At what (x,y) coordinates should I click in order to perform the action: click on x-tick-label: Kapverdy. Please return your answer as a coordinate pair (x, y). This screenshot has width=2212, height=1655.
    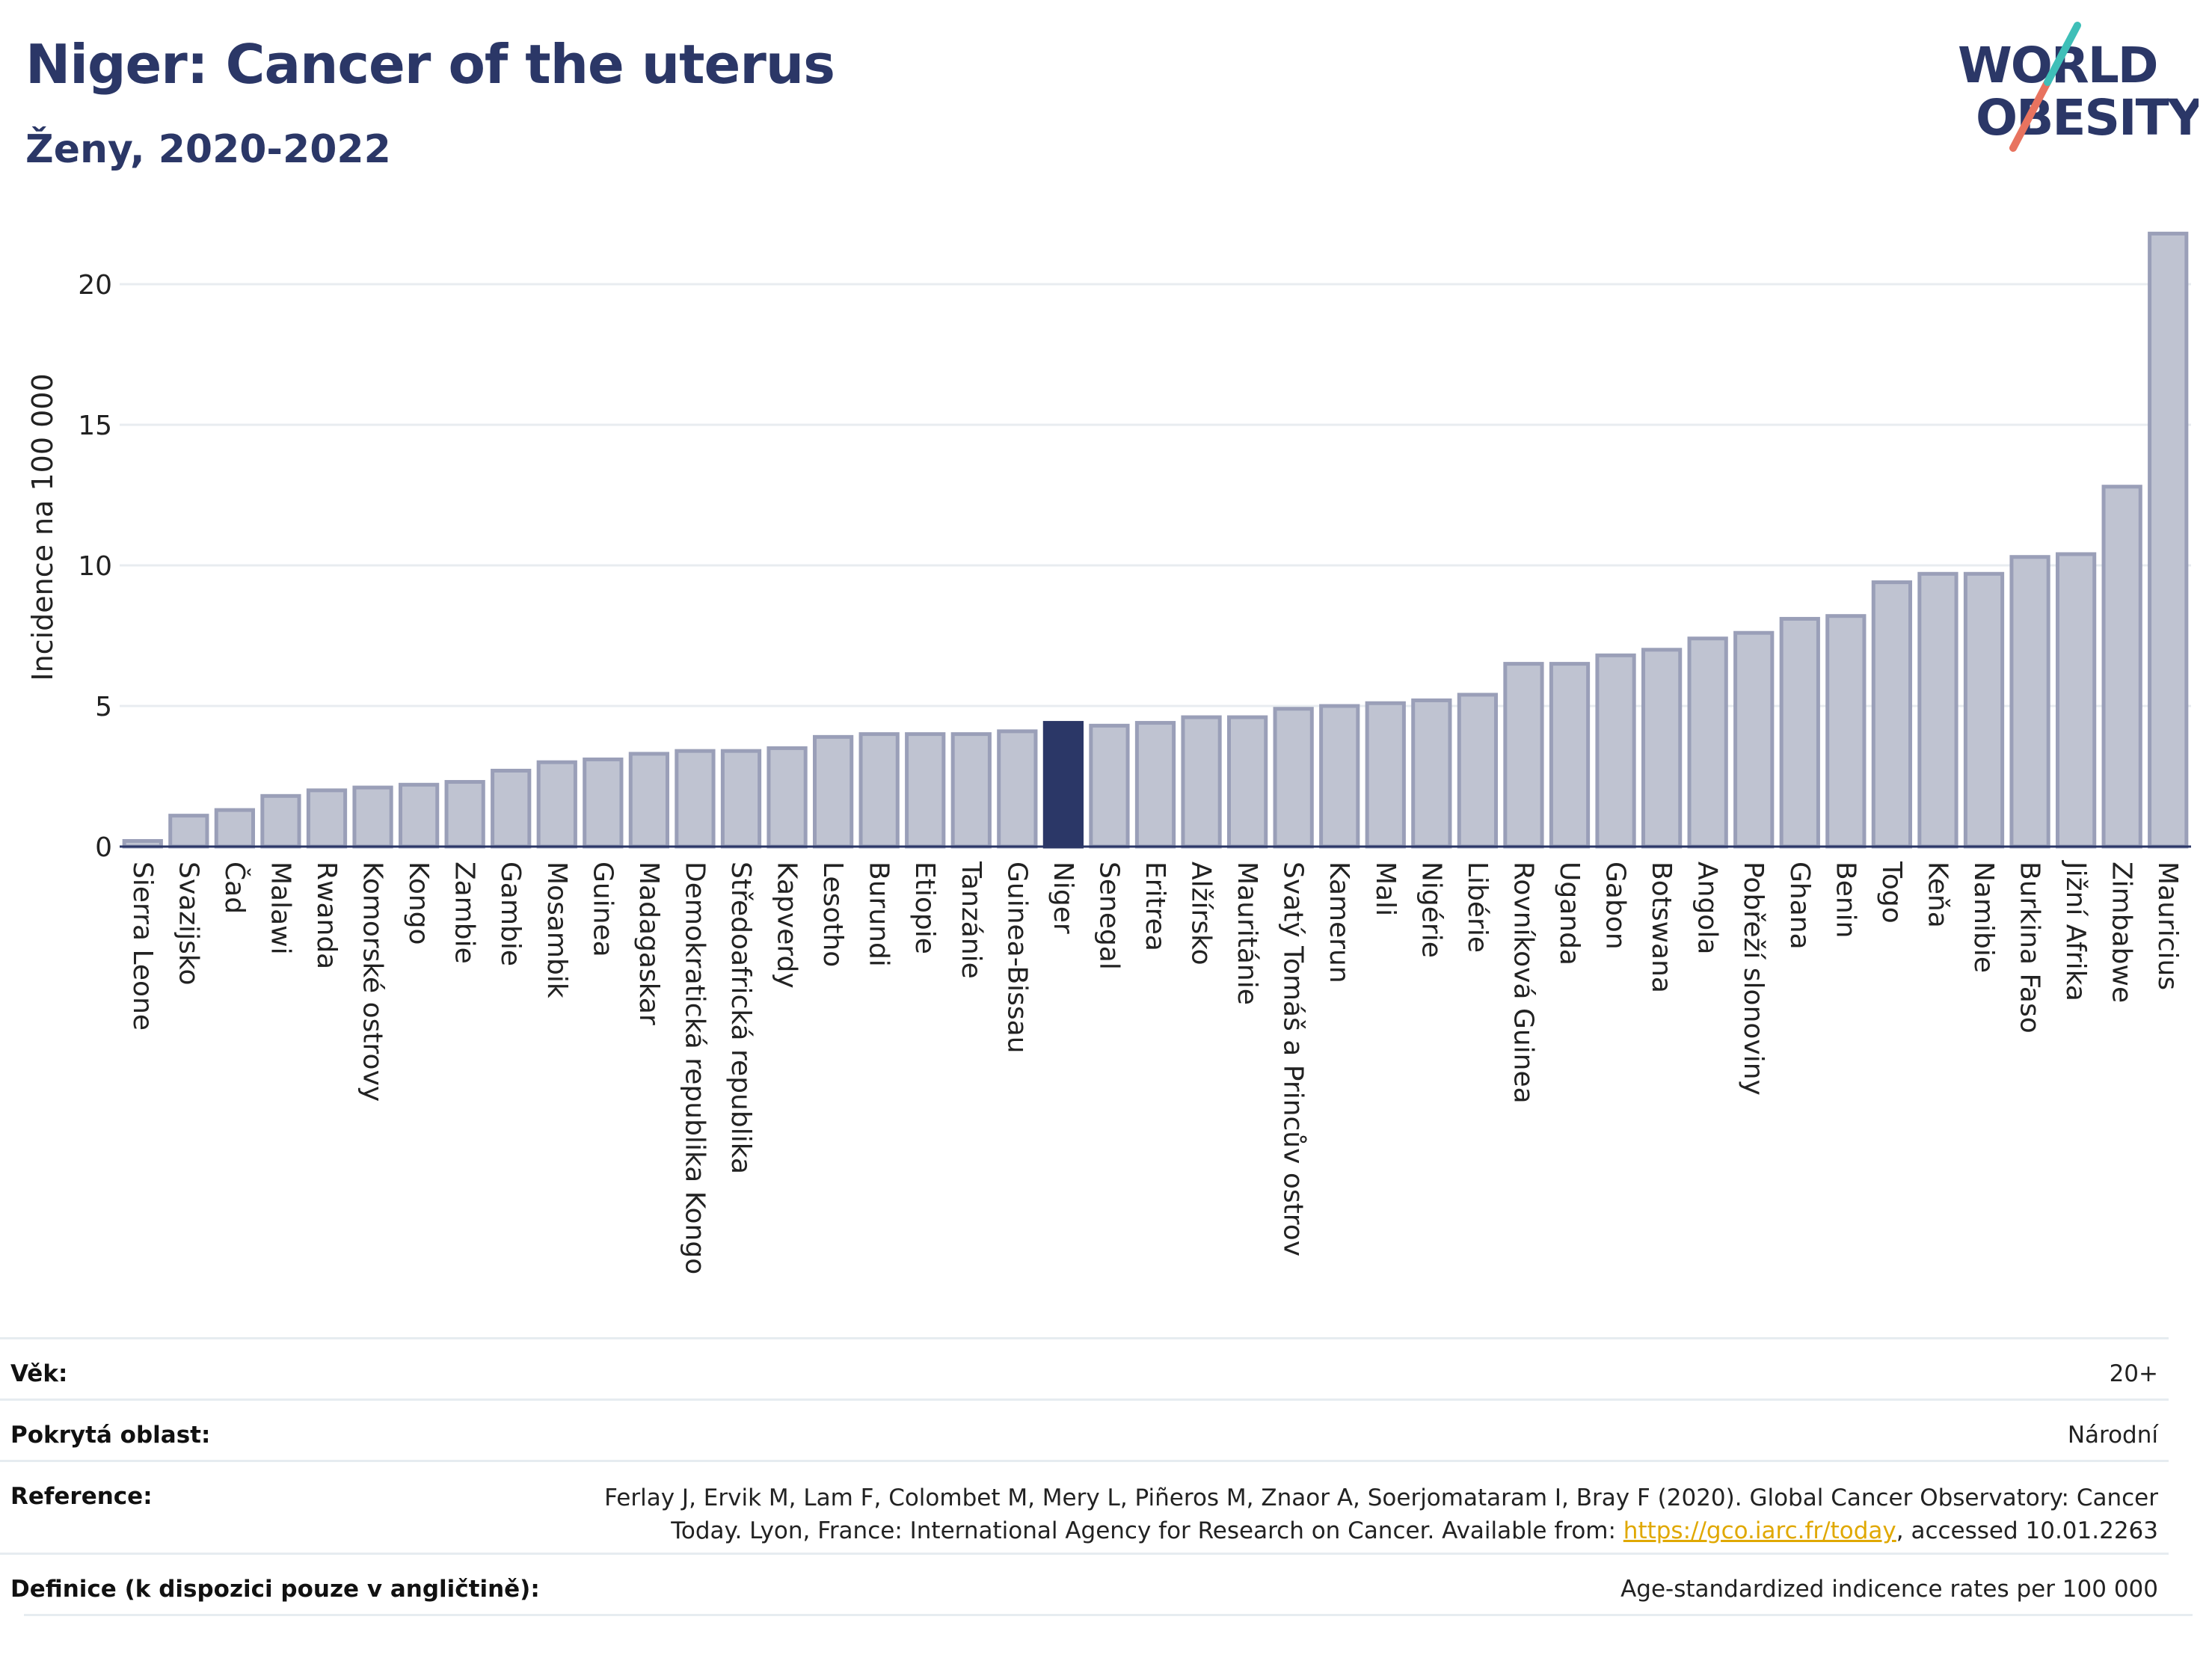
    Looking at the image, I should click on (787, 925).